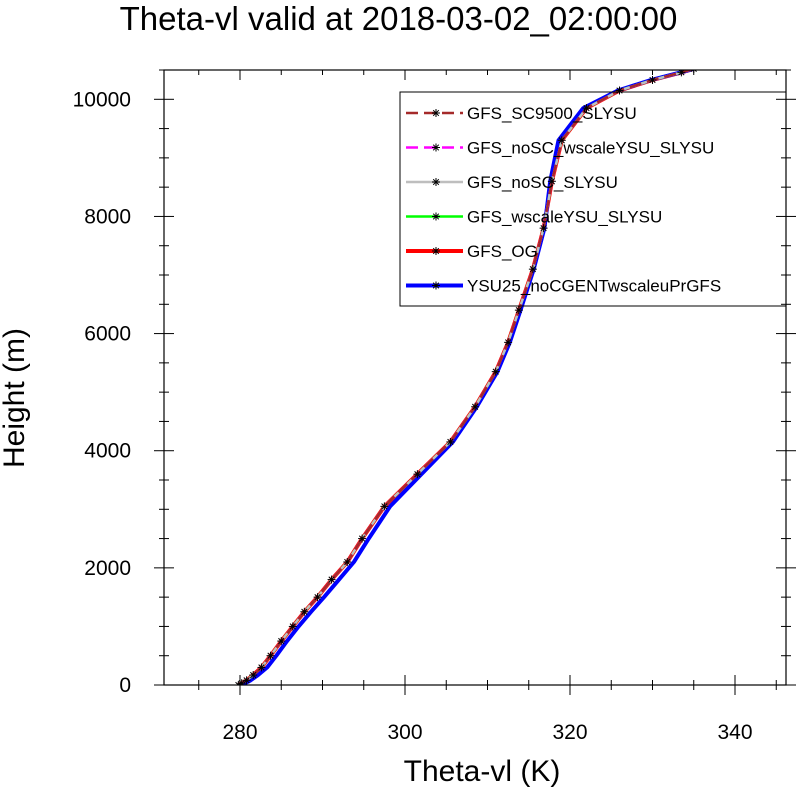 The image size is (797, 796). Describe the element at coordinates (102, 99) in the screenshot. I see `y-tick-label: 10000` at that location.